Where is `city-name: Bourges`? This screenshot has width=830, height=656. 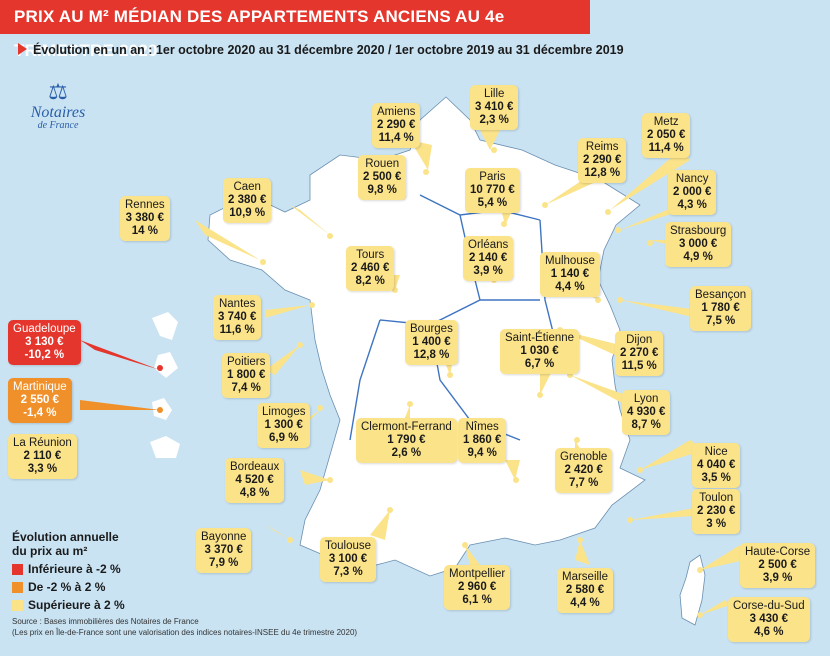 city-name: Bourges is located at coordinates (431, 329).